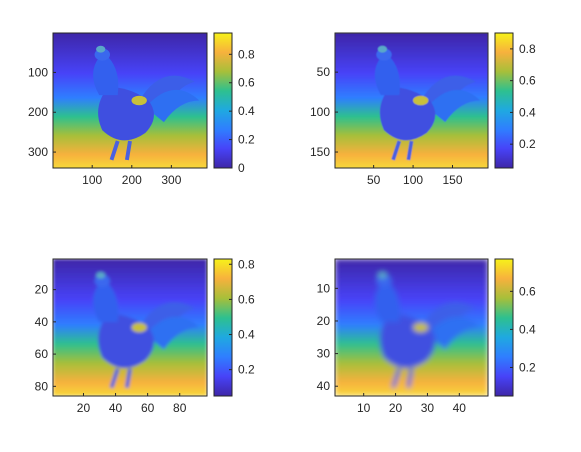 This screenshot has height=452, width=581. Describe the element at coordinates (42, 354) in the screenshot. I see `y-tick-label: 60` at that location.